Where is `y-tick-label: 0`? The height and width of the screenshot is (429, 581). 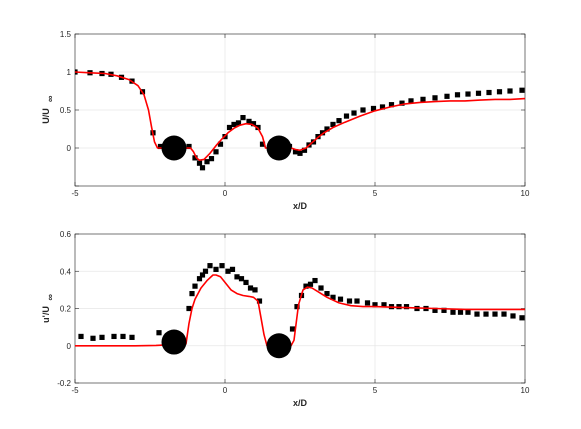 y-tick-label: 0 is located at coordinates (69, 148).